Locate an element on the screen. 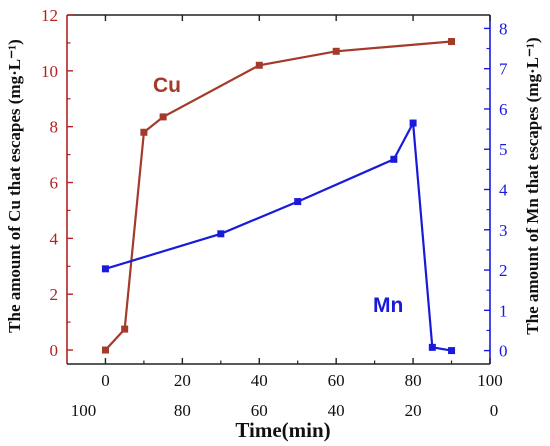 The width and height of the screenshot is (550, 446). mn-series-label: Mn is located at coordinates (388, 305).